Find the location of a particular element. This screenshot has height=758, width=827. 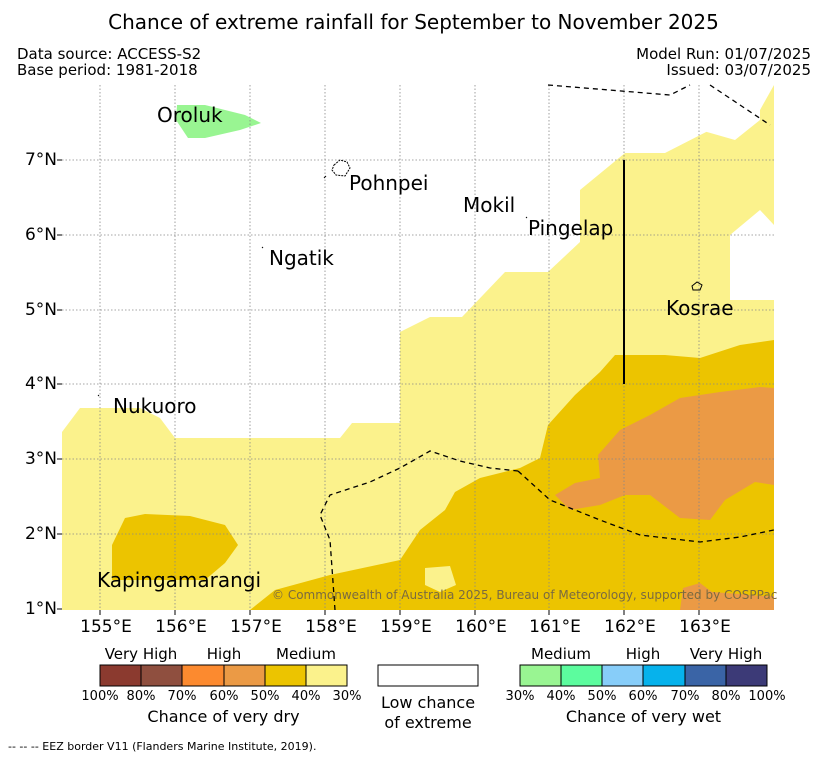

wet-legend-bar is located at coordinates (643, 675).